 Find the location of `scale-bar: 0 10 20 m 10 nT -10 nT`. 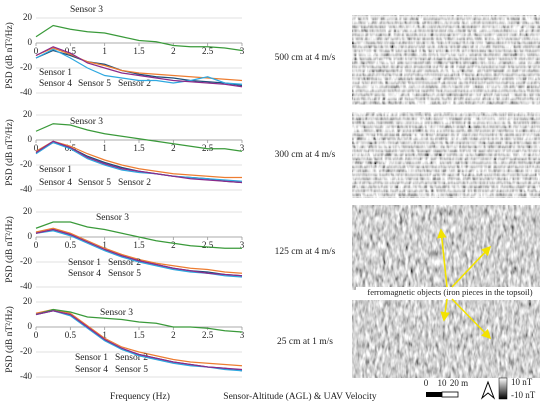

scale-bar: 0 10 20 m 10 nT -10 nT is located at coordinates (480, 388).